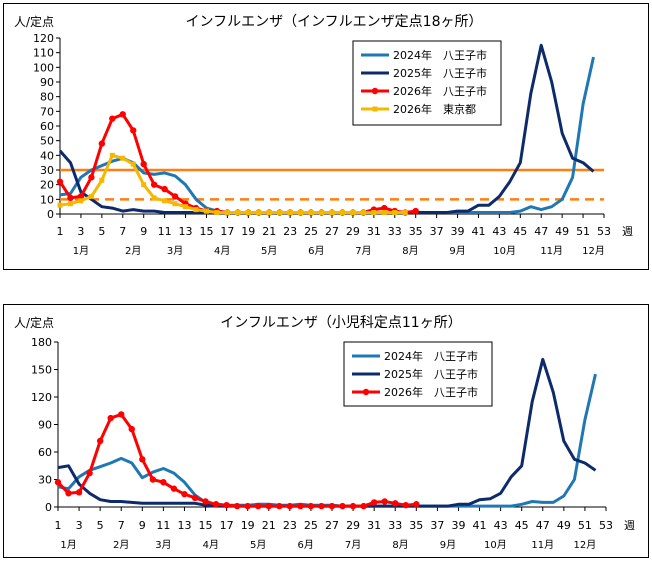 The height and width of the screenshot is (561, 652). I want to click on month-label: 4月, so click(222, 251).